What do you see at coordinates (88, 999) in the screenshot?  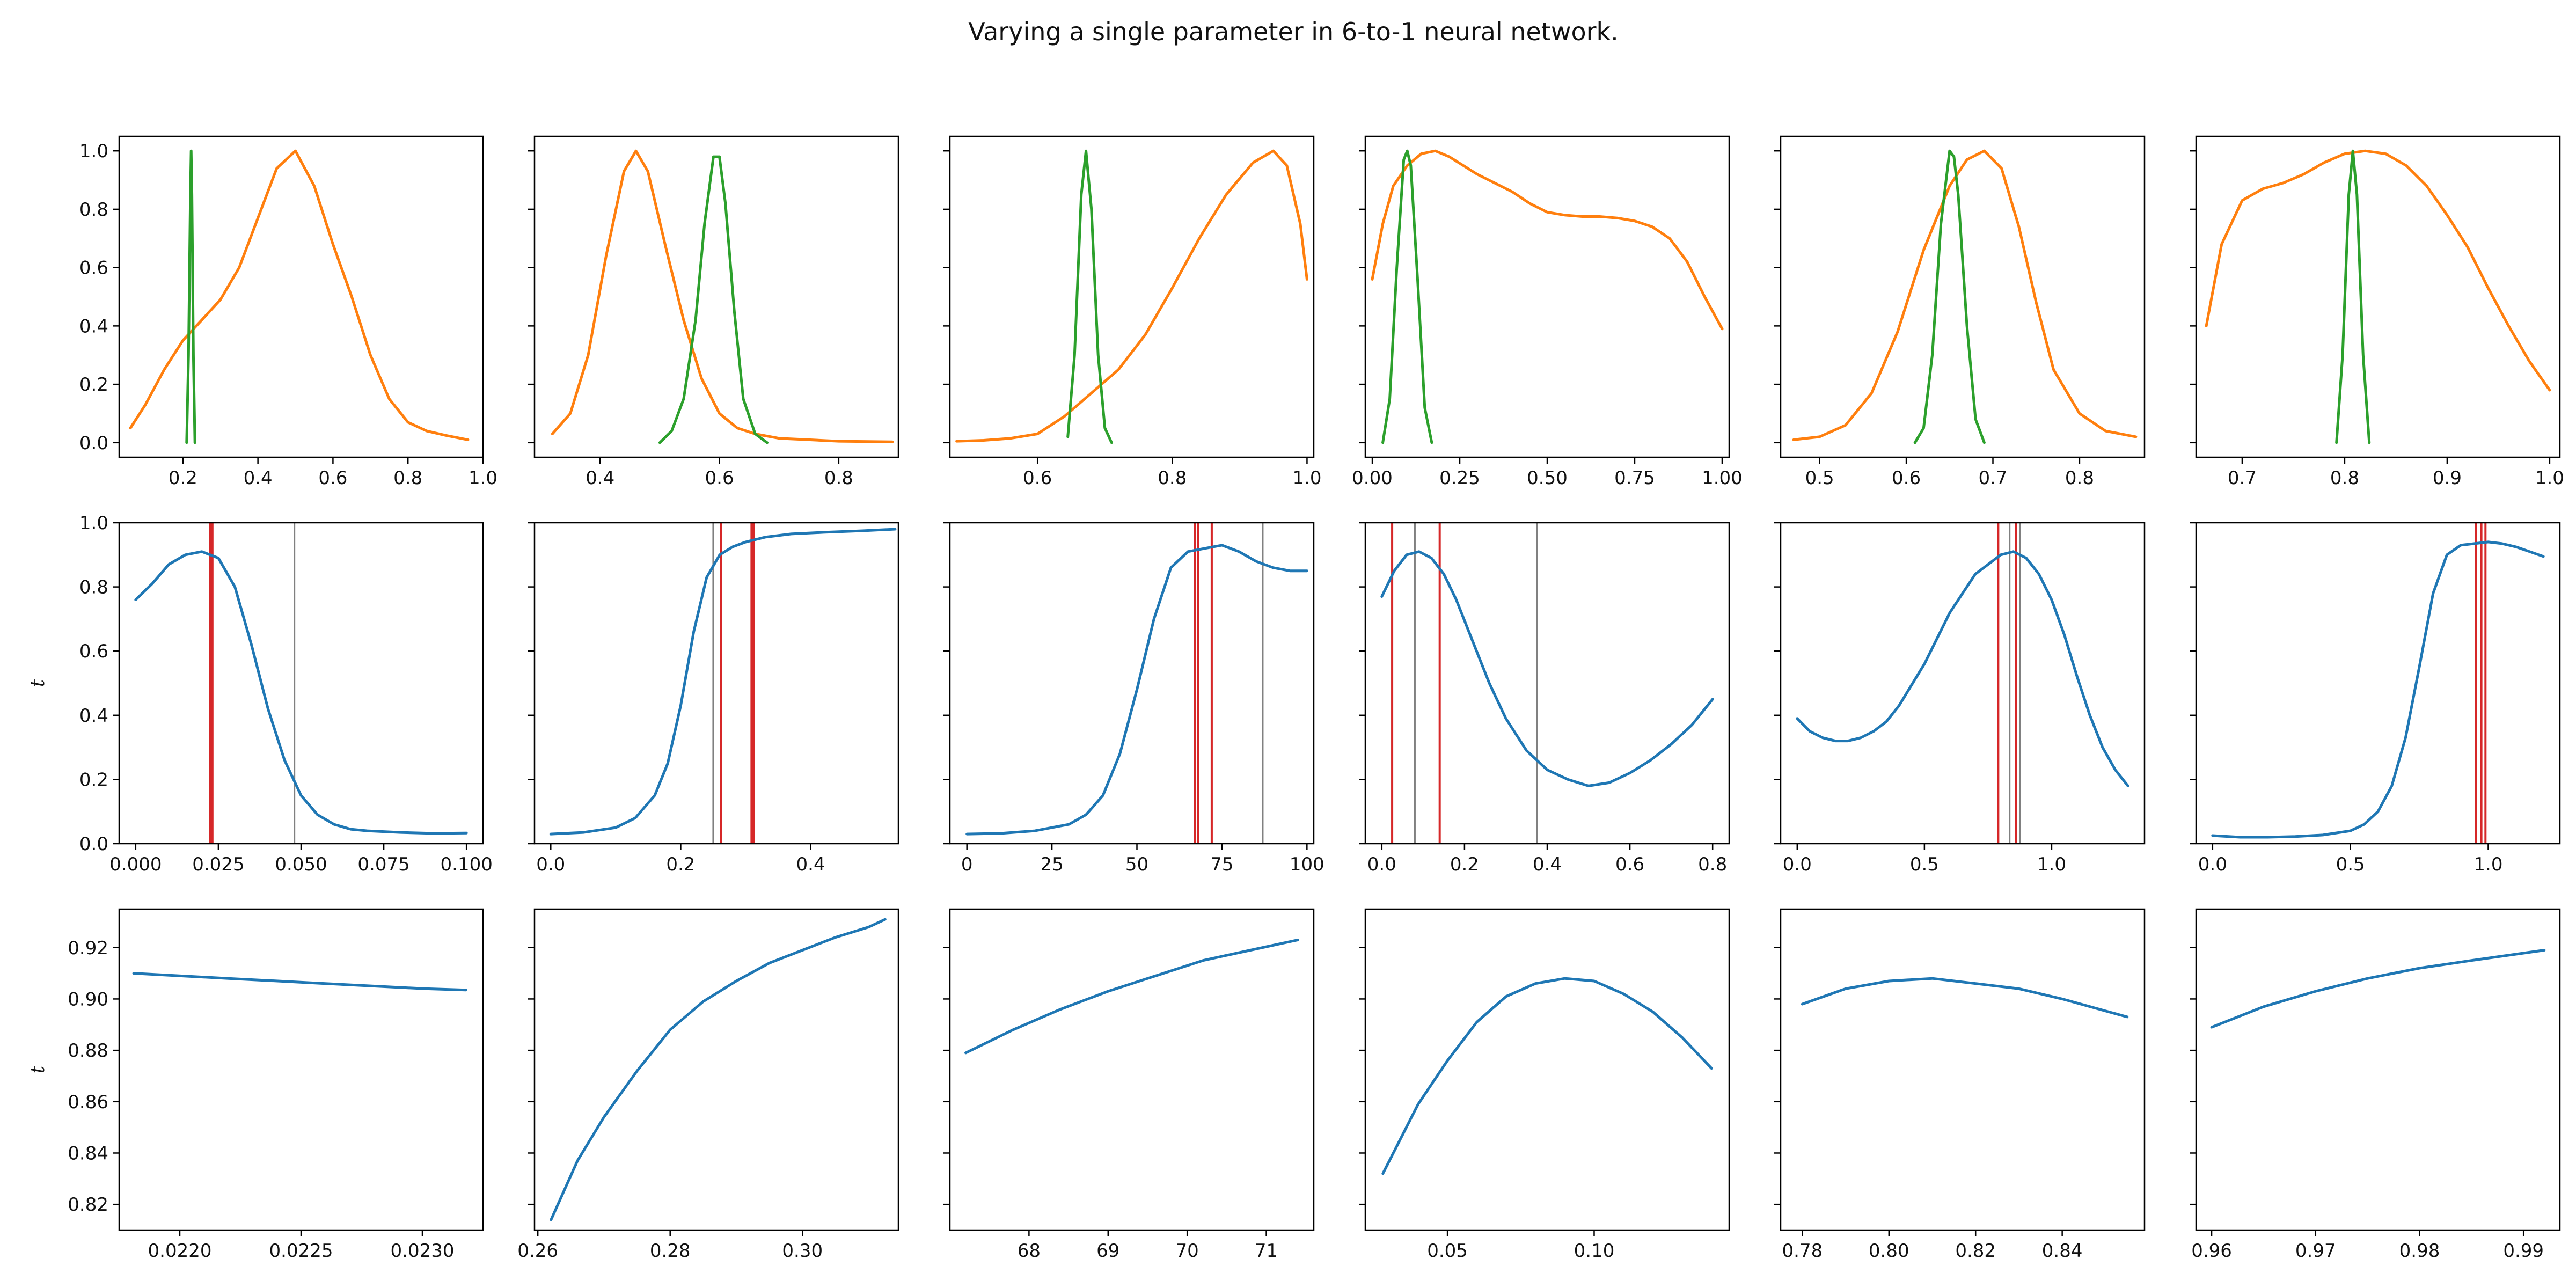 I see `y-tick-label: 0.90` at bounding box center [88, 999].